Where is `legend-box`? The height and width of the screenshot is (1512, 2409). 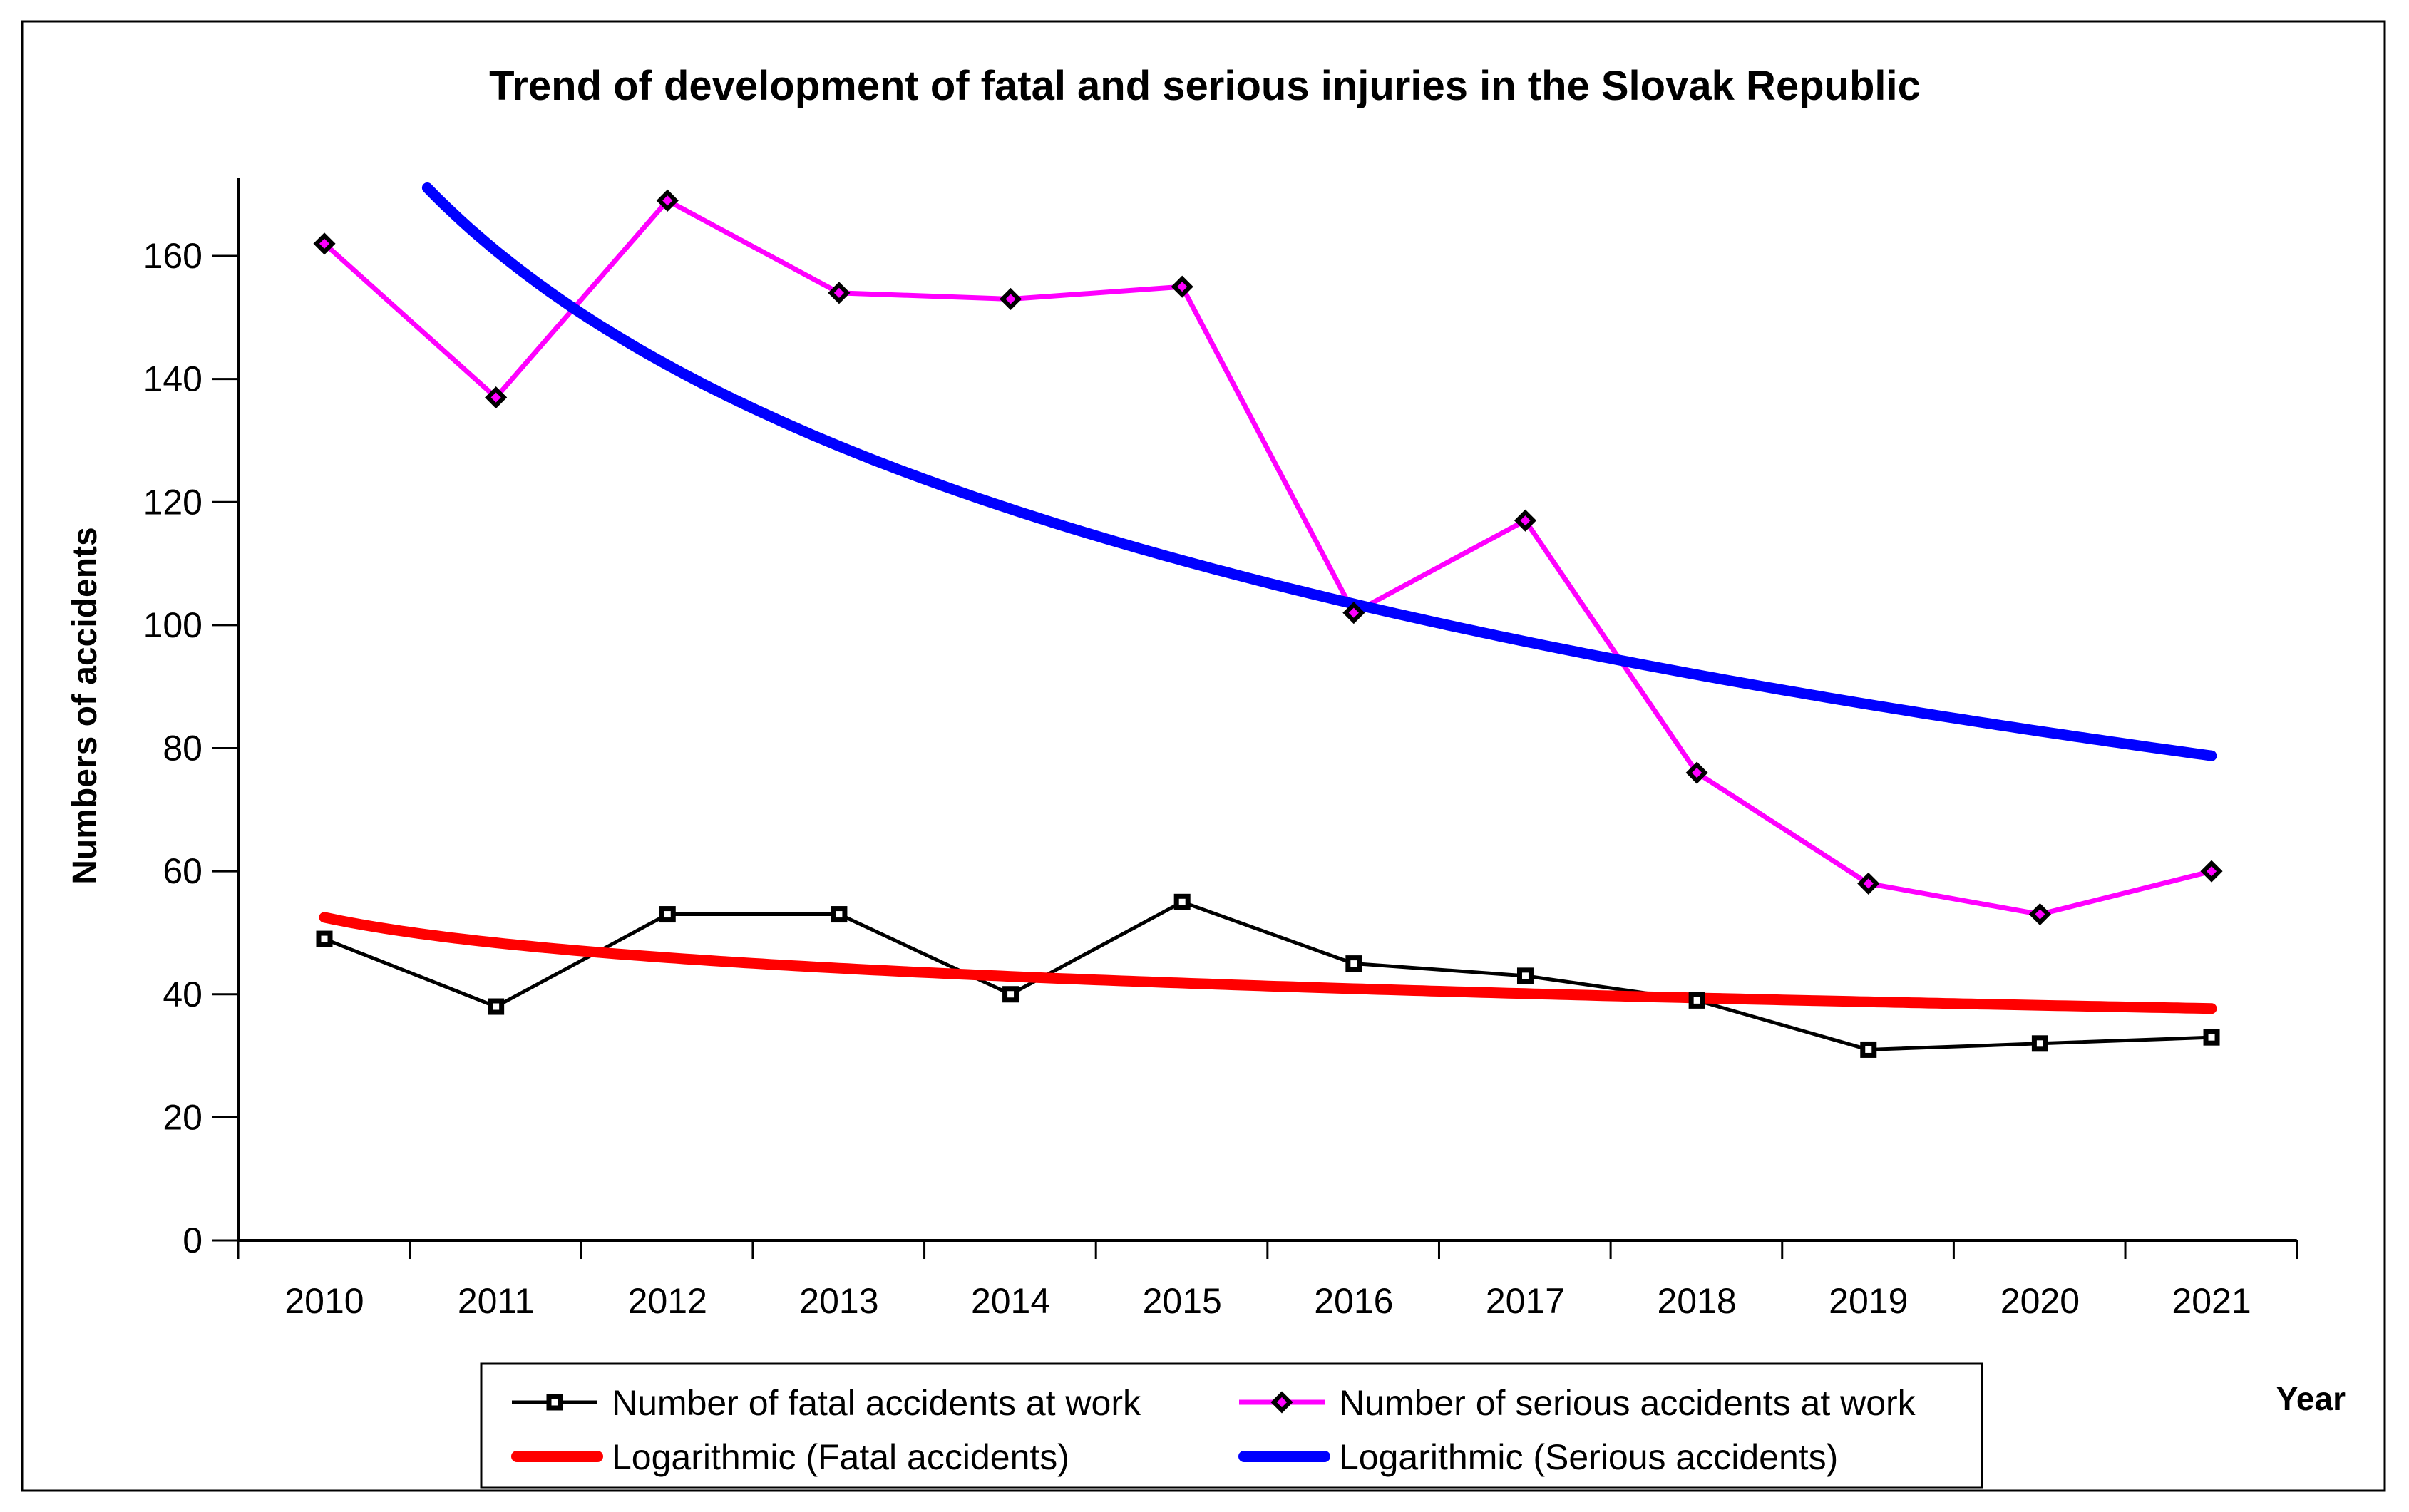
legend-box is located at coordinates (1231, 1425).